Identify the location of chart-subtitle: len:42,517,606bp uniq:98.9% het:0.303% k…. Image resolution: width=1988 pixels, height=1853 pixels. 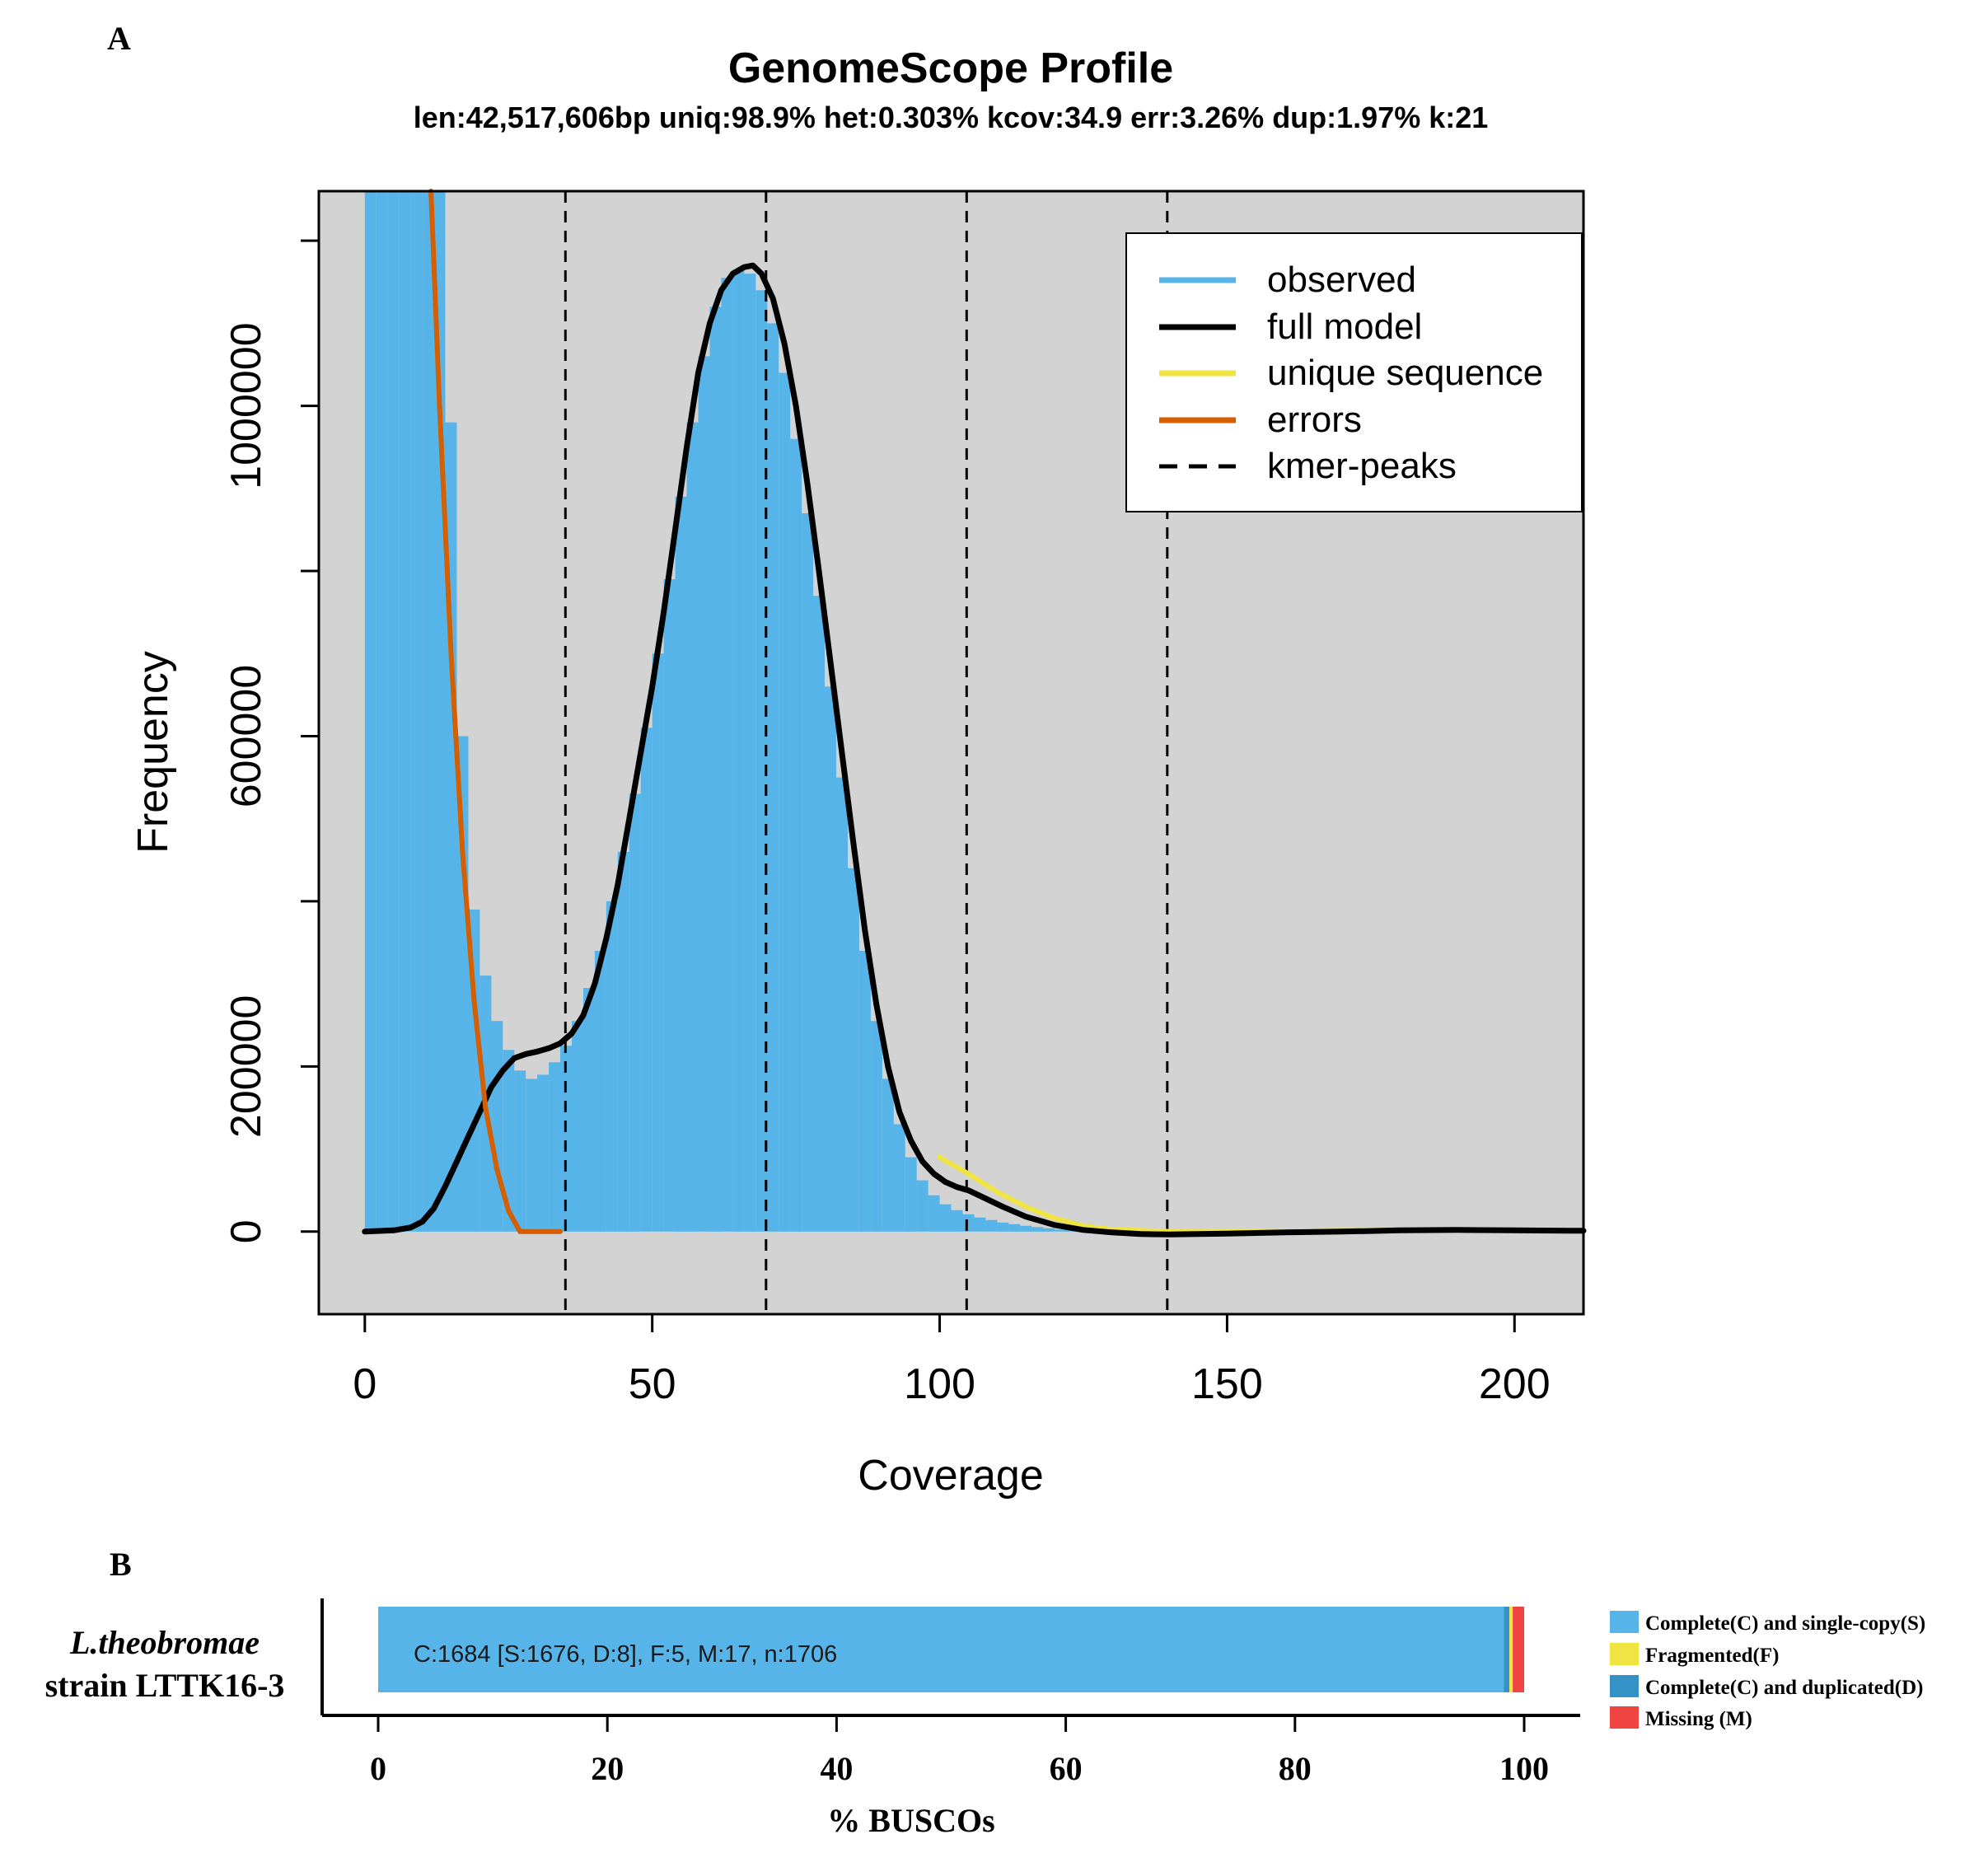
(952, 118).